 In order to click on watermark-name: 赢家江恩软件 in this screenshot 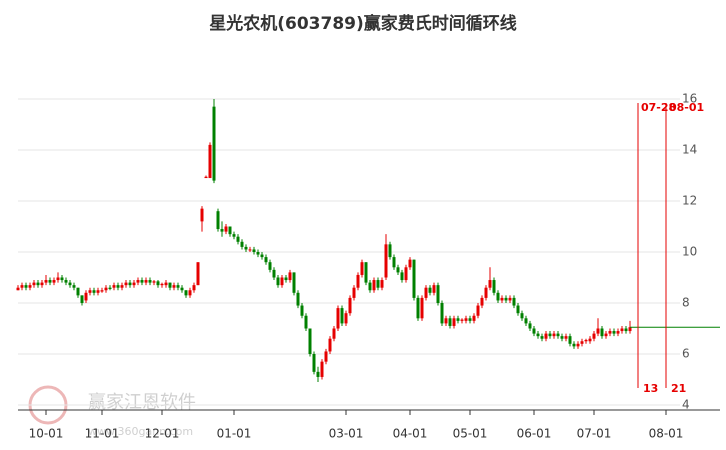, I will do `click(142, 402)`.